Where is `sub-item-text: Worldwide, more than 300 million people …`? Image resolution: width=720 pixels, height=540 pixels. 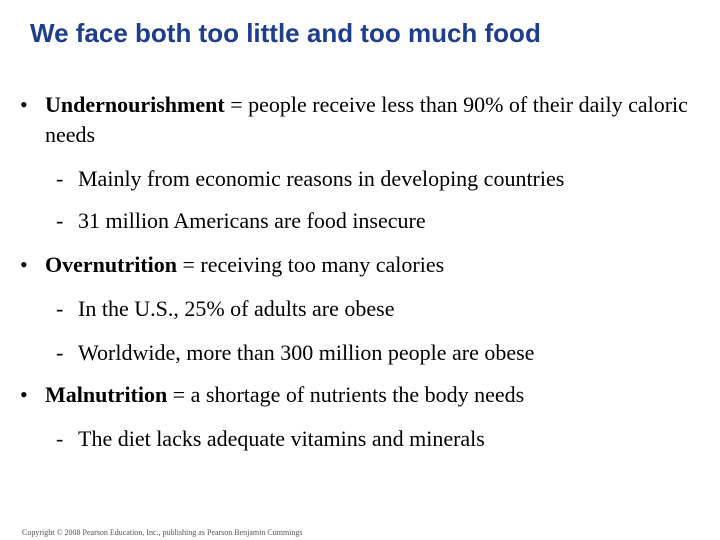
sub-item-text: Worldwide, more than 300 million people … is located at coordinates (306, 352).